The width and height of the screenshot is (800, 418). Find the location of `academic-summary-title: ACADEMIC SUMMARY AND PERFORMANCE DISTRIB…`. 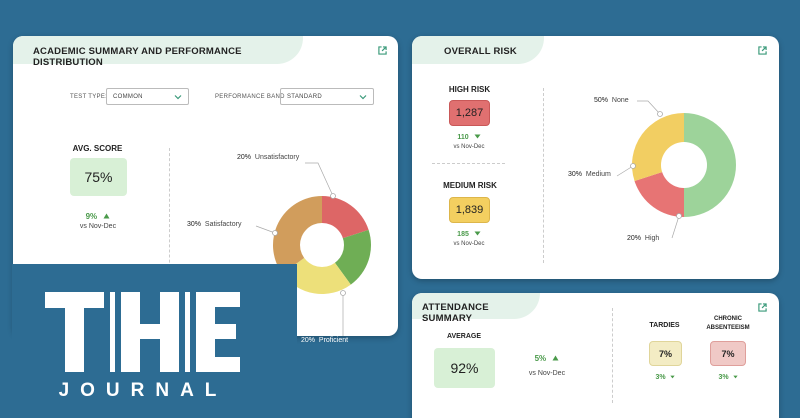

academic-summary-title: ACADEMIC SUMMARY AND PERFORMANCE DISTRIB… is located at coordinates (158, 52).